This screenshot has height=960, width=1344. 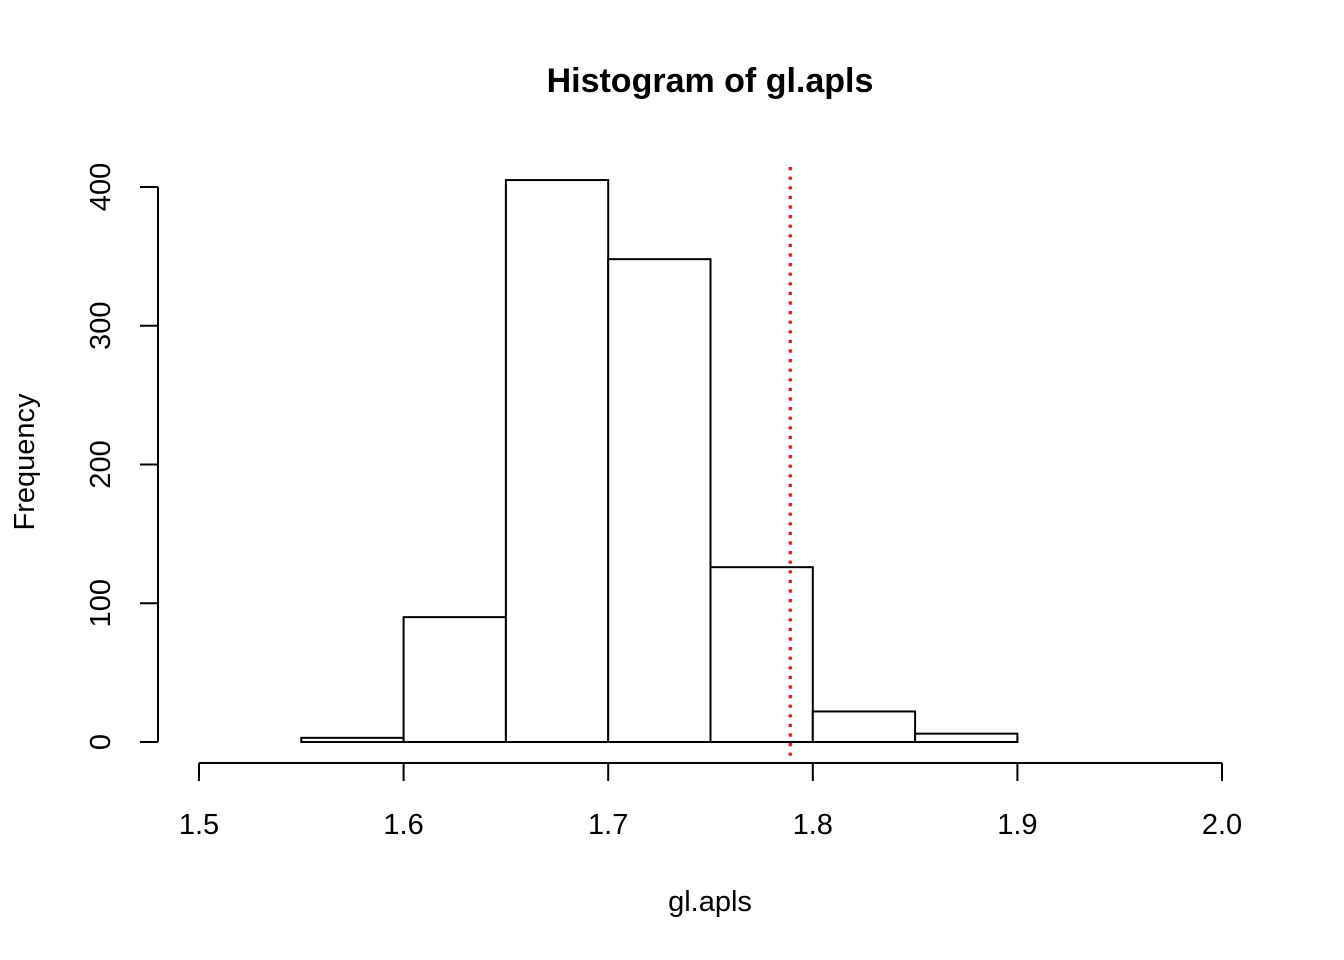 What do you see at coordinates (25, 462) in the screenshot?
I see `y-axis-label: Frequency` at bounding box center [25, 462].